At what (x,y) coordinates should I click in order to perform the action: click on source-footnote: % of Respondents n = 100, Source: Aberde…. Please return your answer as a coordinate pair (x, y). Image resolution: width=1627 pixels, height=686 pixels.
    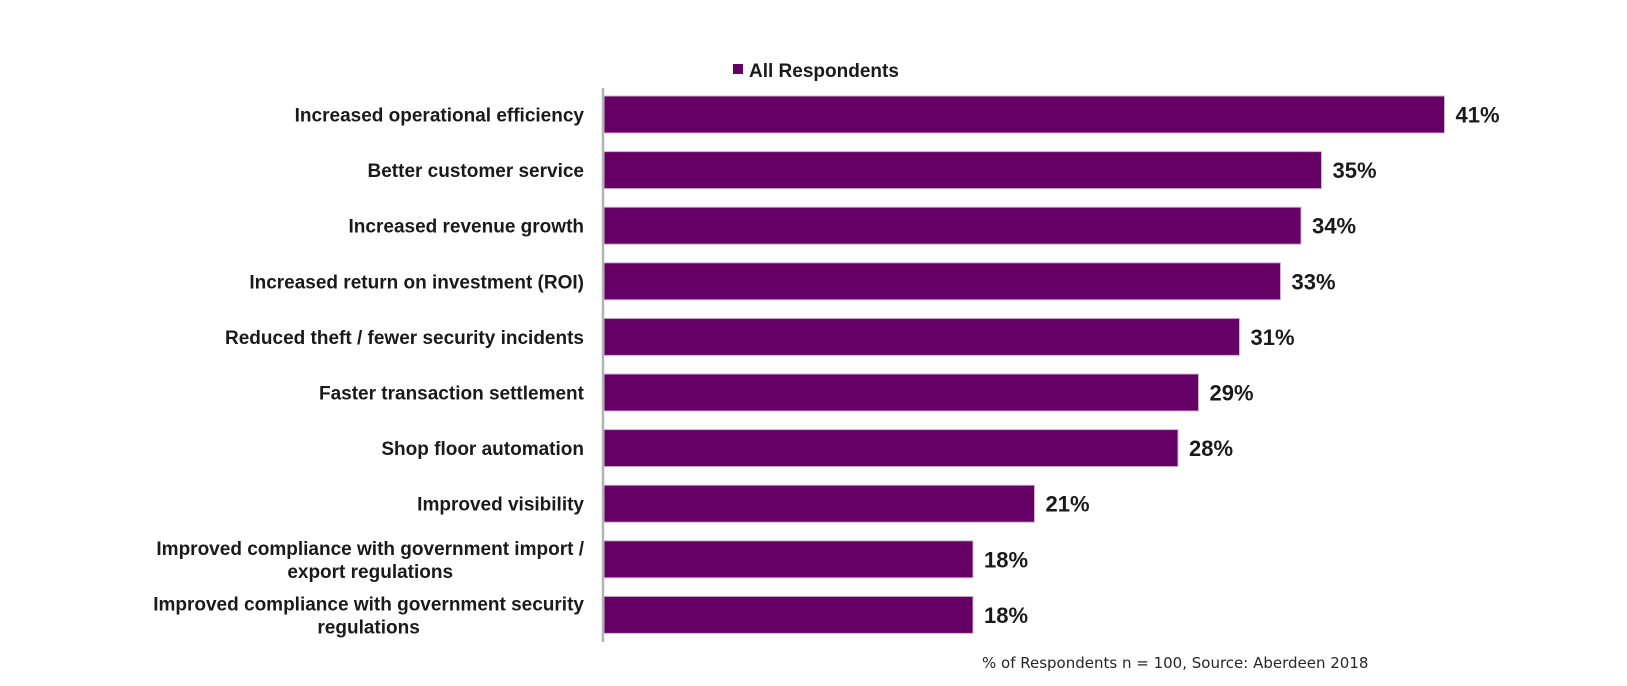
    Looking at the image, I should click on (1175, 663).